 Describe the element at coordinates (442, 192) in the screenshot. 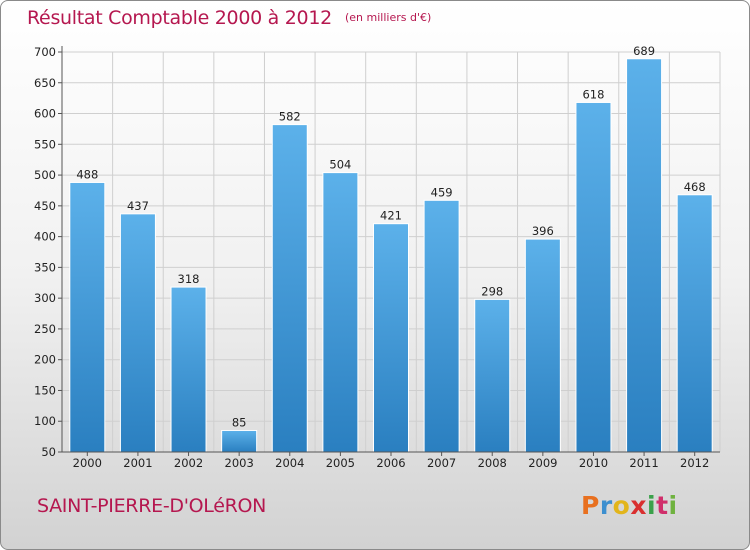

I see `data-label: 459` at that location.